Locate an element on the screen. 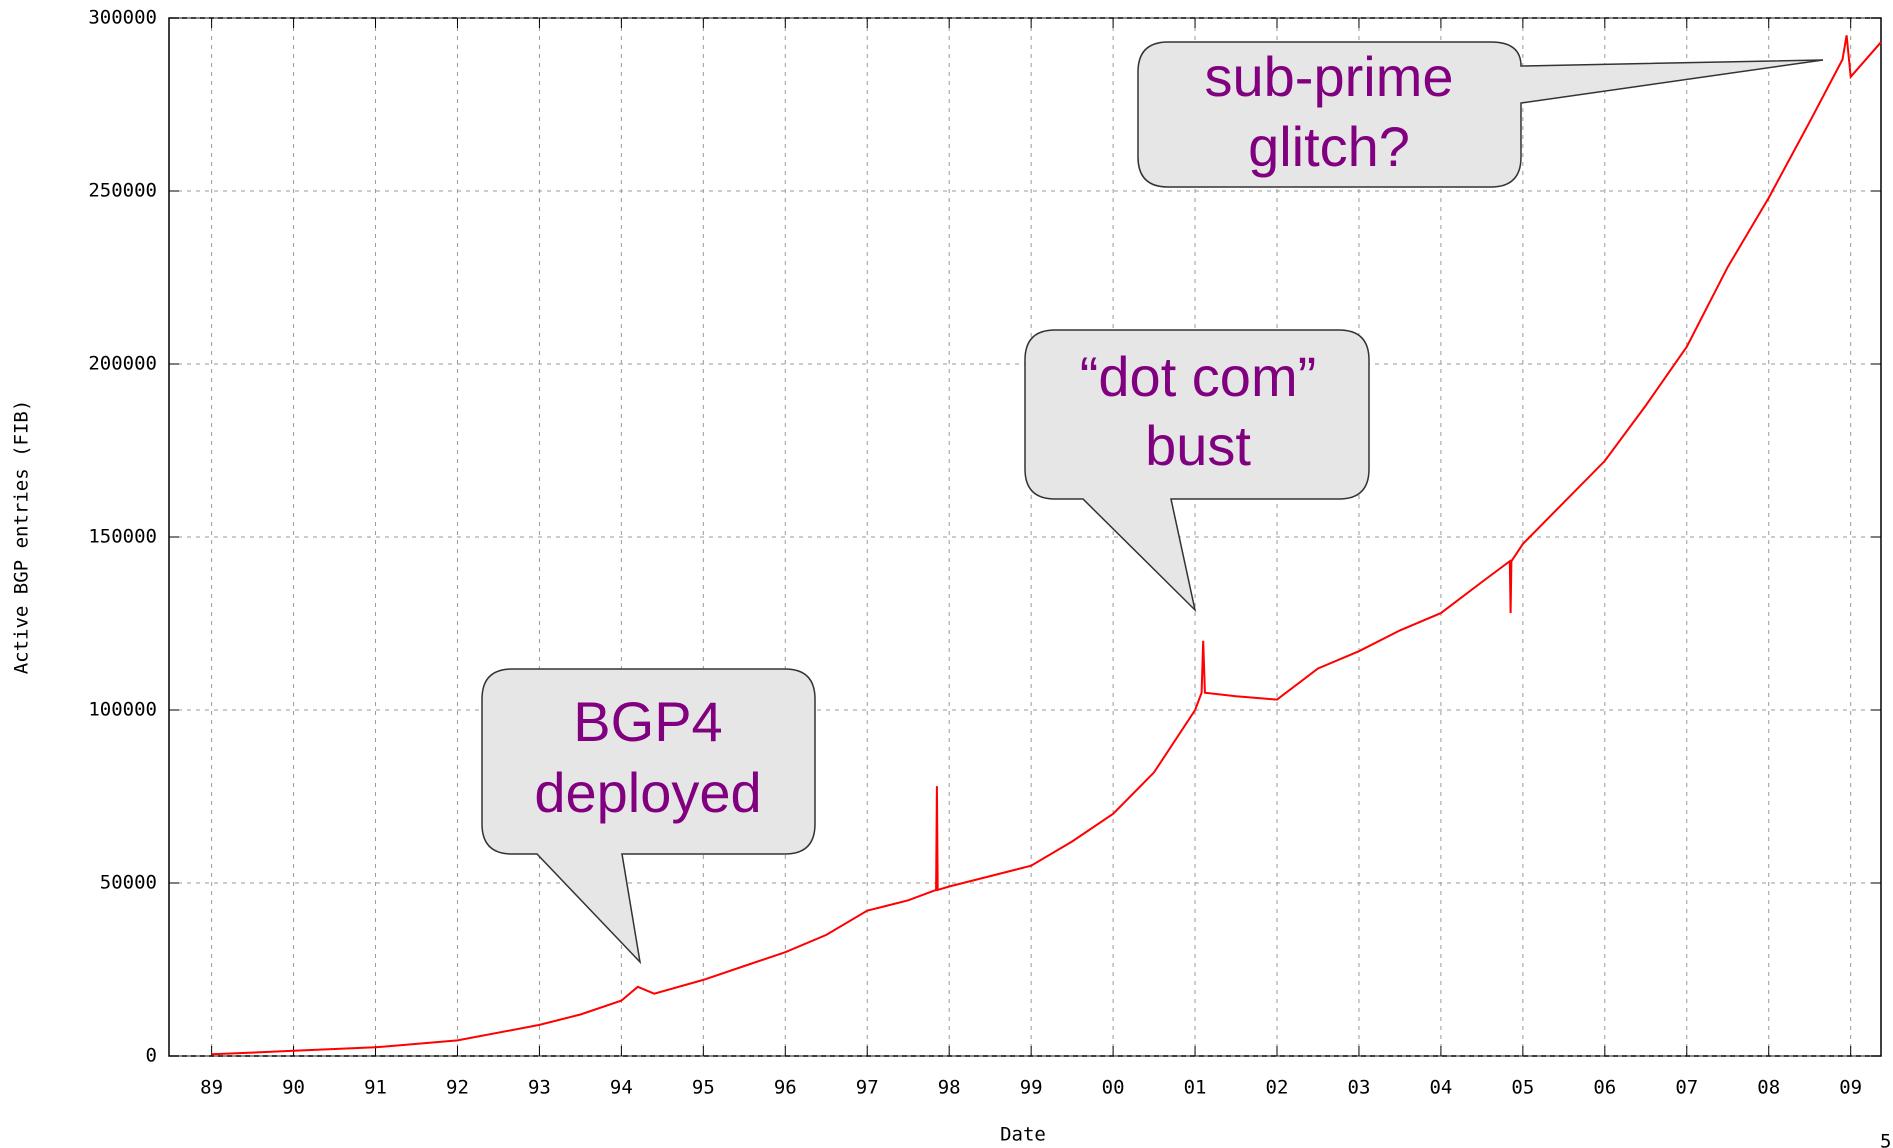 This screenshot has width=1893, height=1148. y-axis-label: Active BGP entries (FIB) is located at coordinates (22, 537).